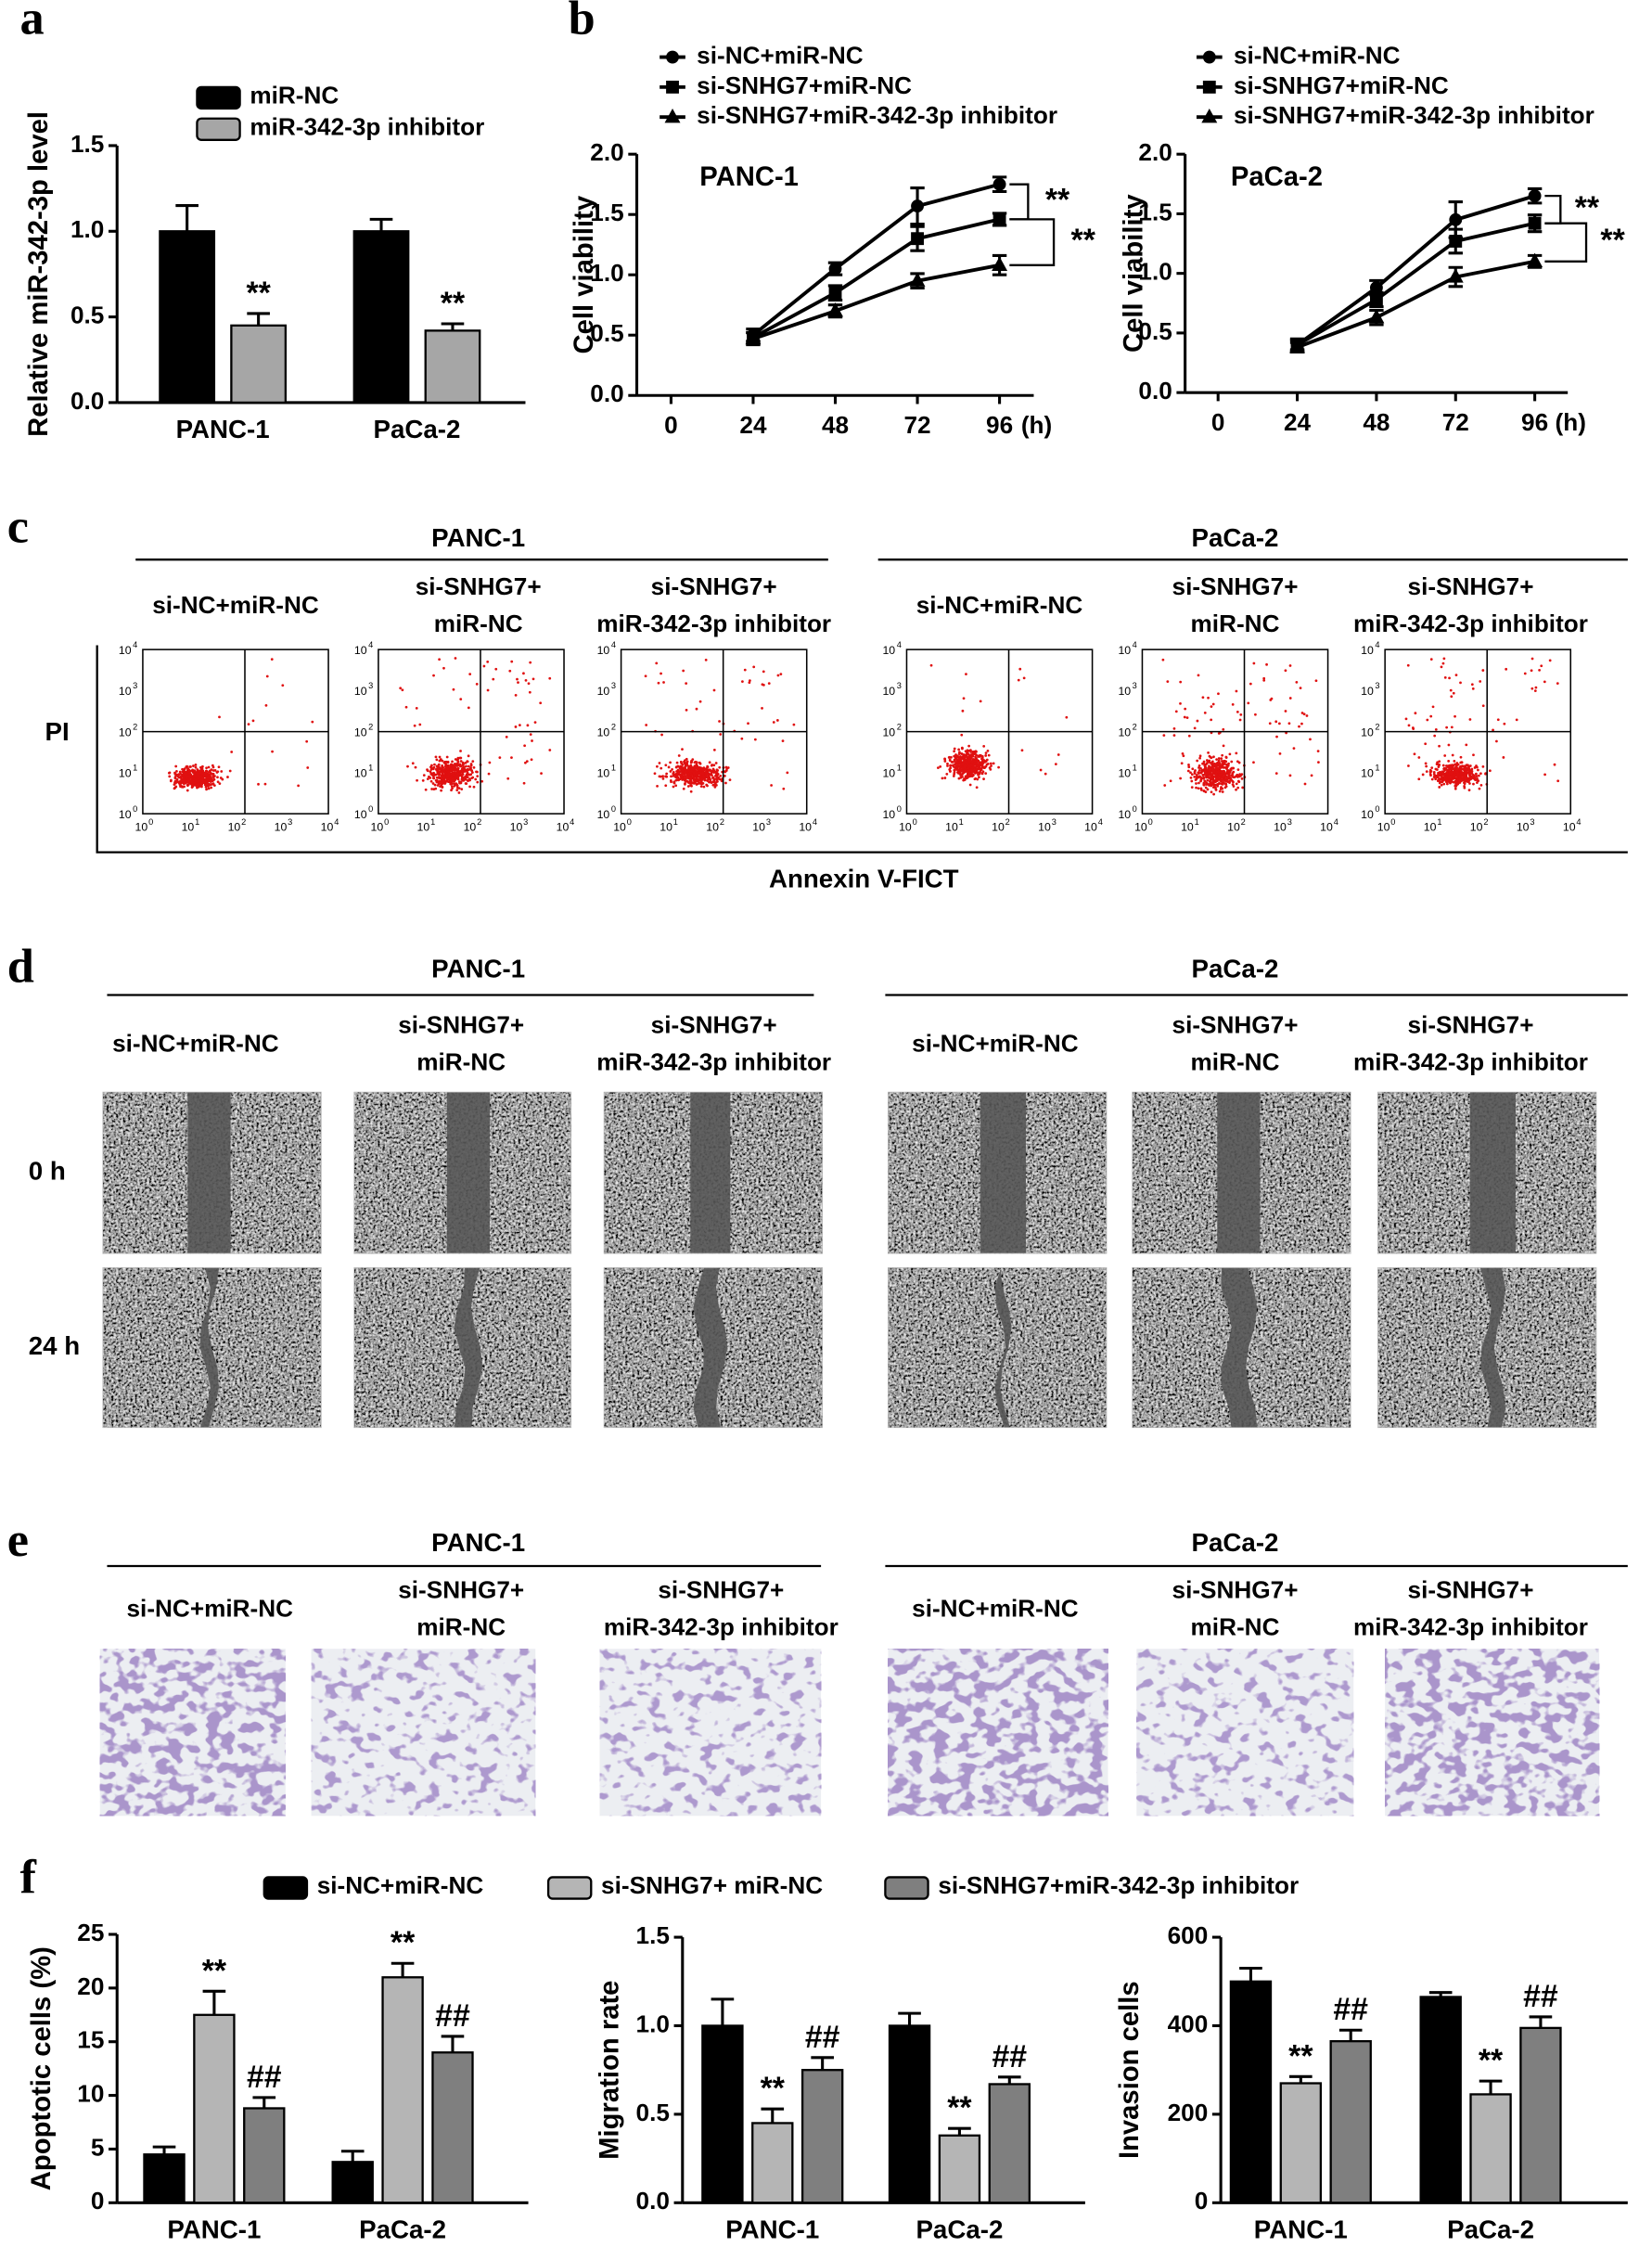 This screenshot has width=1652, height=2247. I want to click on significance: ##, so click(822, 2037).